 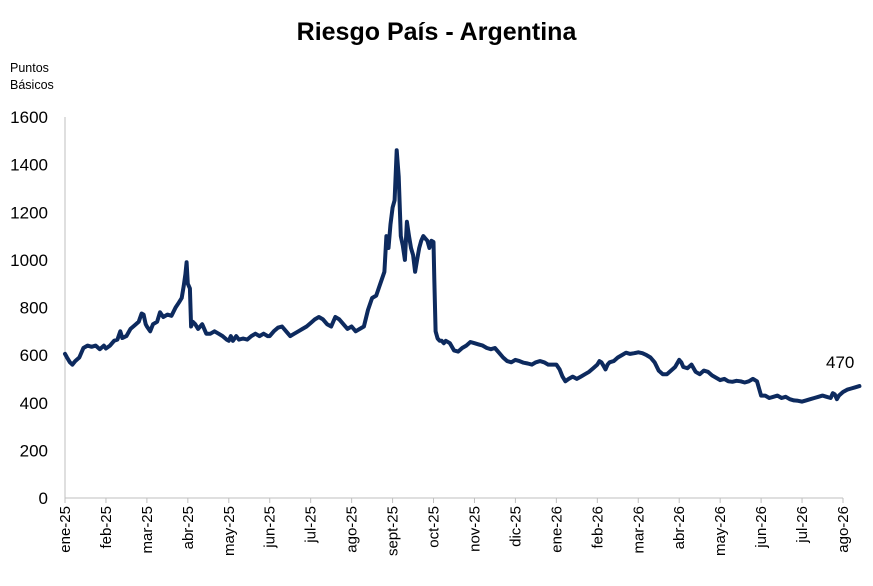 I want to click on y-tick-label: 1200, so click(x=29, y=212).